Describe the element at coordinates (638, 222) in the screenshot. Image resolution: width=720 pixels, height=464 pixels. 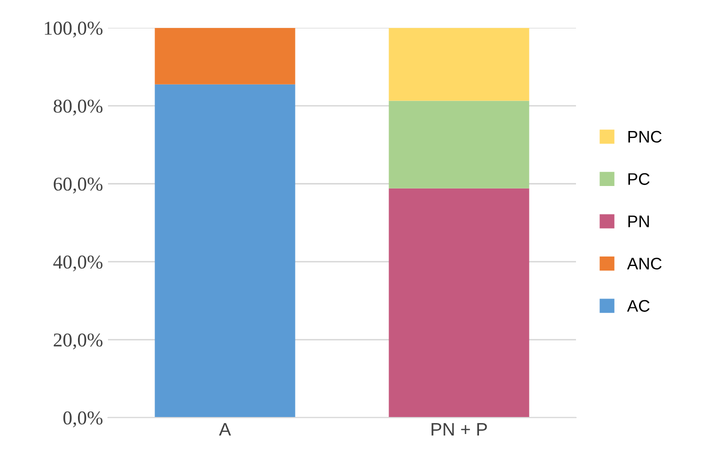
I see `legend-label: PN` at that location.